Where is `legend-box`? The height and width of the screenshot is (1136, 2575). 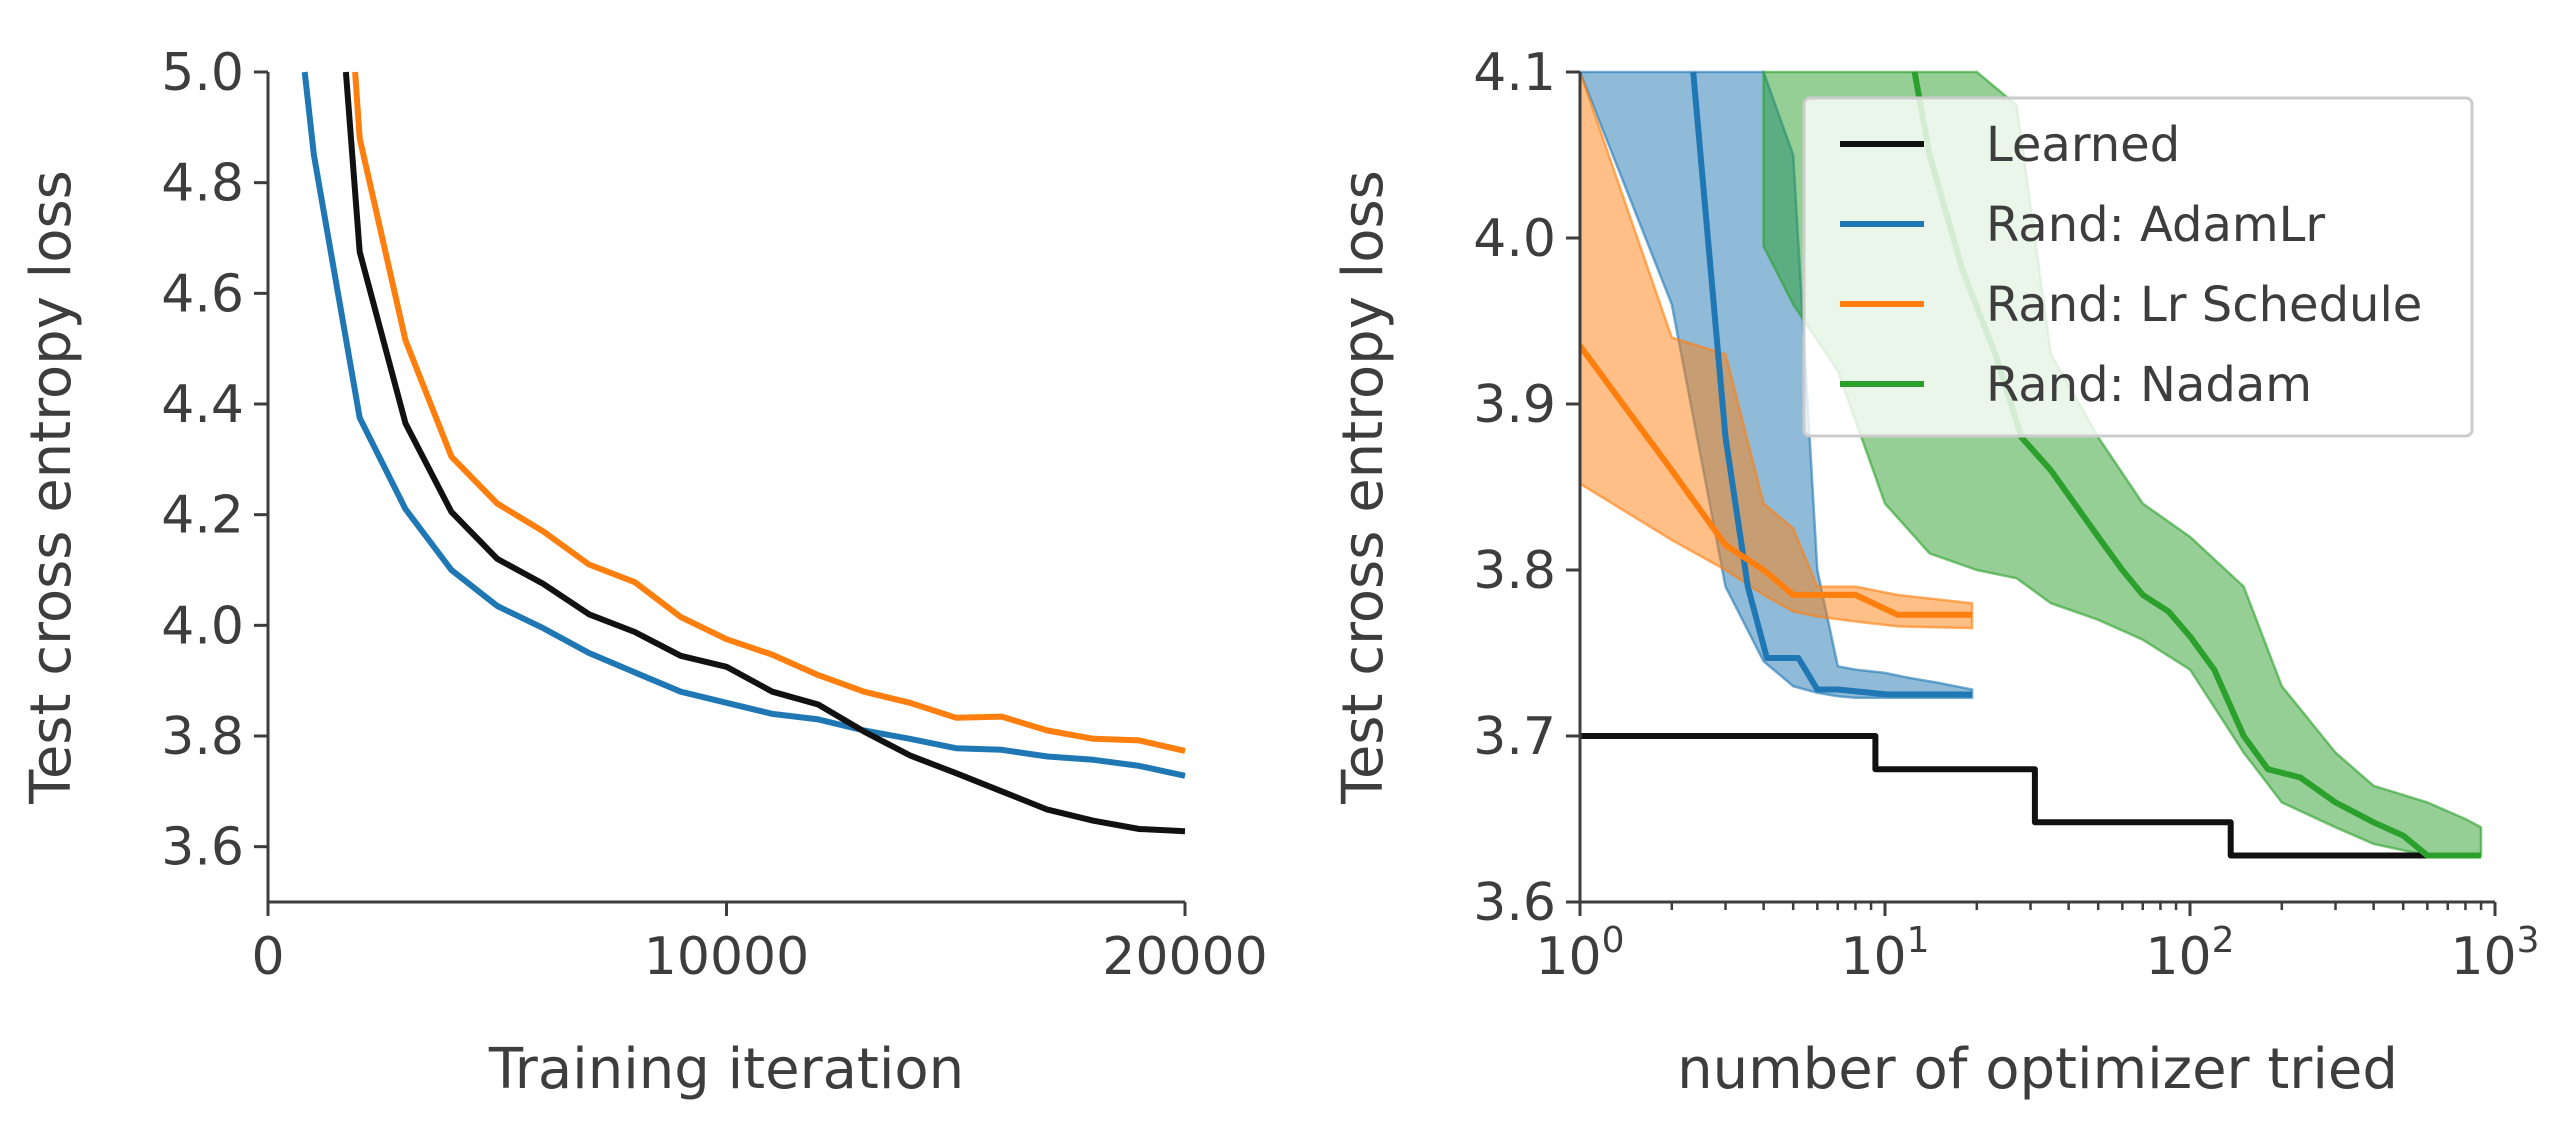 legend-box is located at coordinates (2138, 267).